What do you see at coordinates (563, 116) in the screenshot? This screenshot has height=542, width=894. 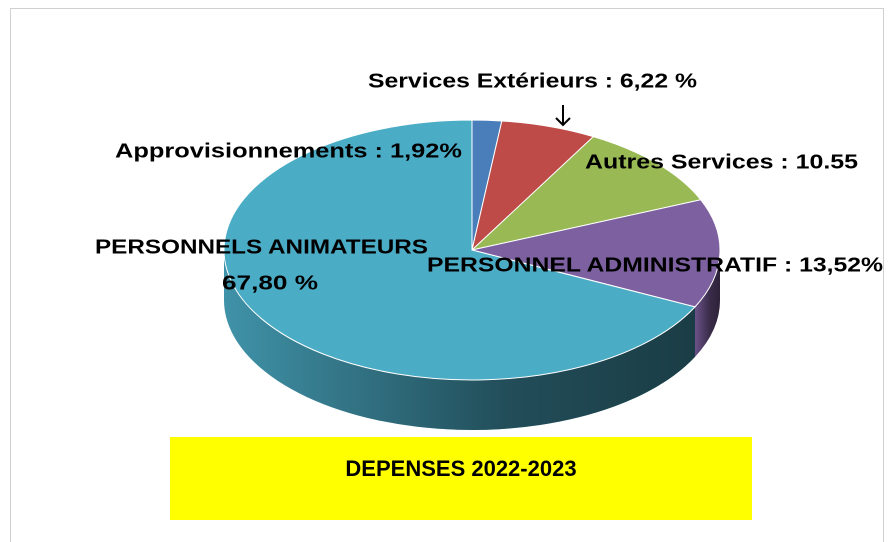 I see `arrow` at bounding box center [563, 116].